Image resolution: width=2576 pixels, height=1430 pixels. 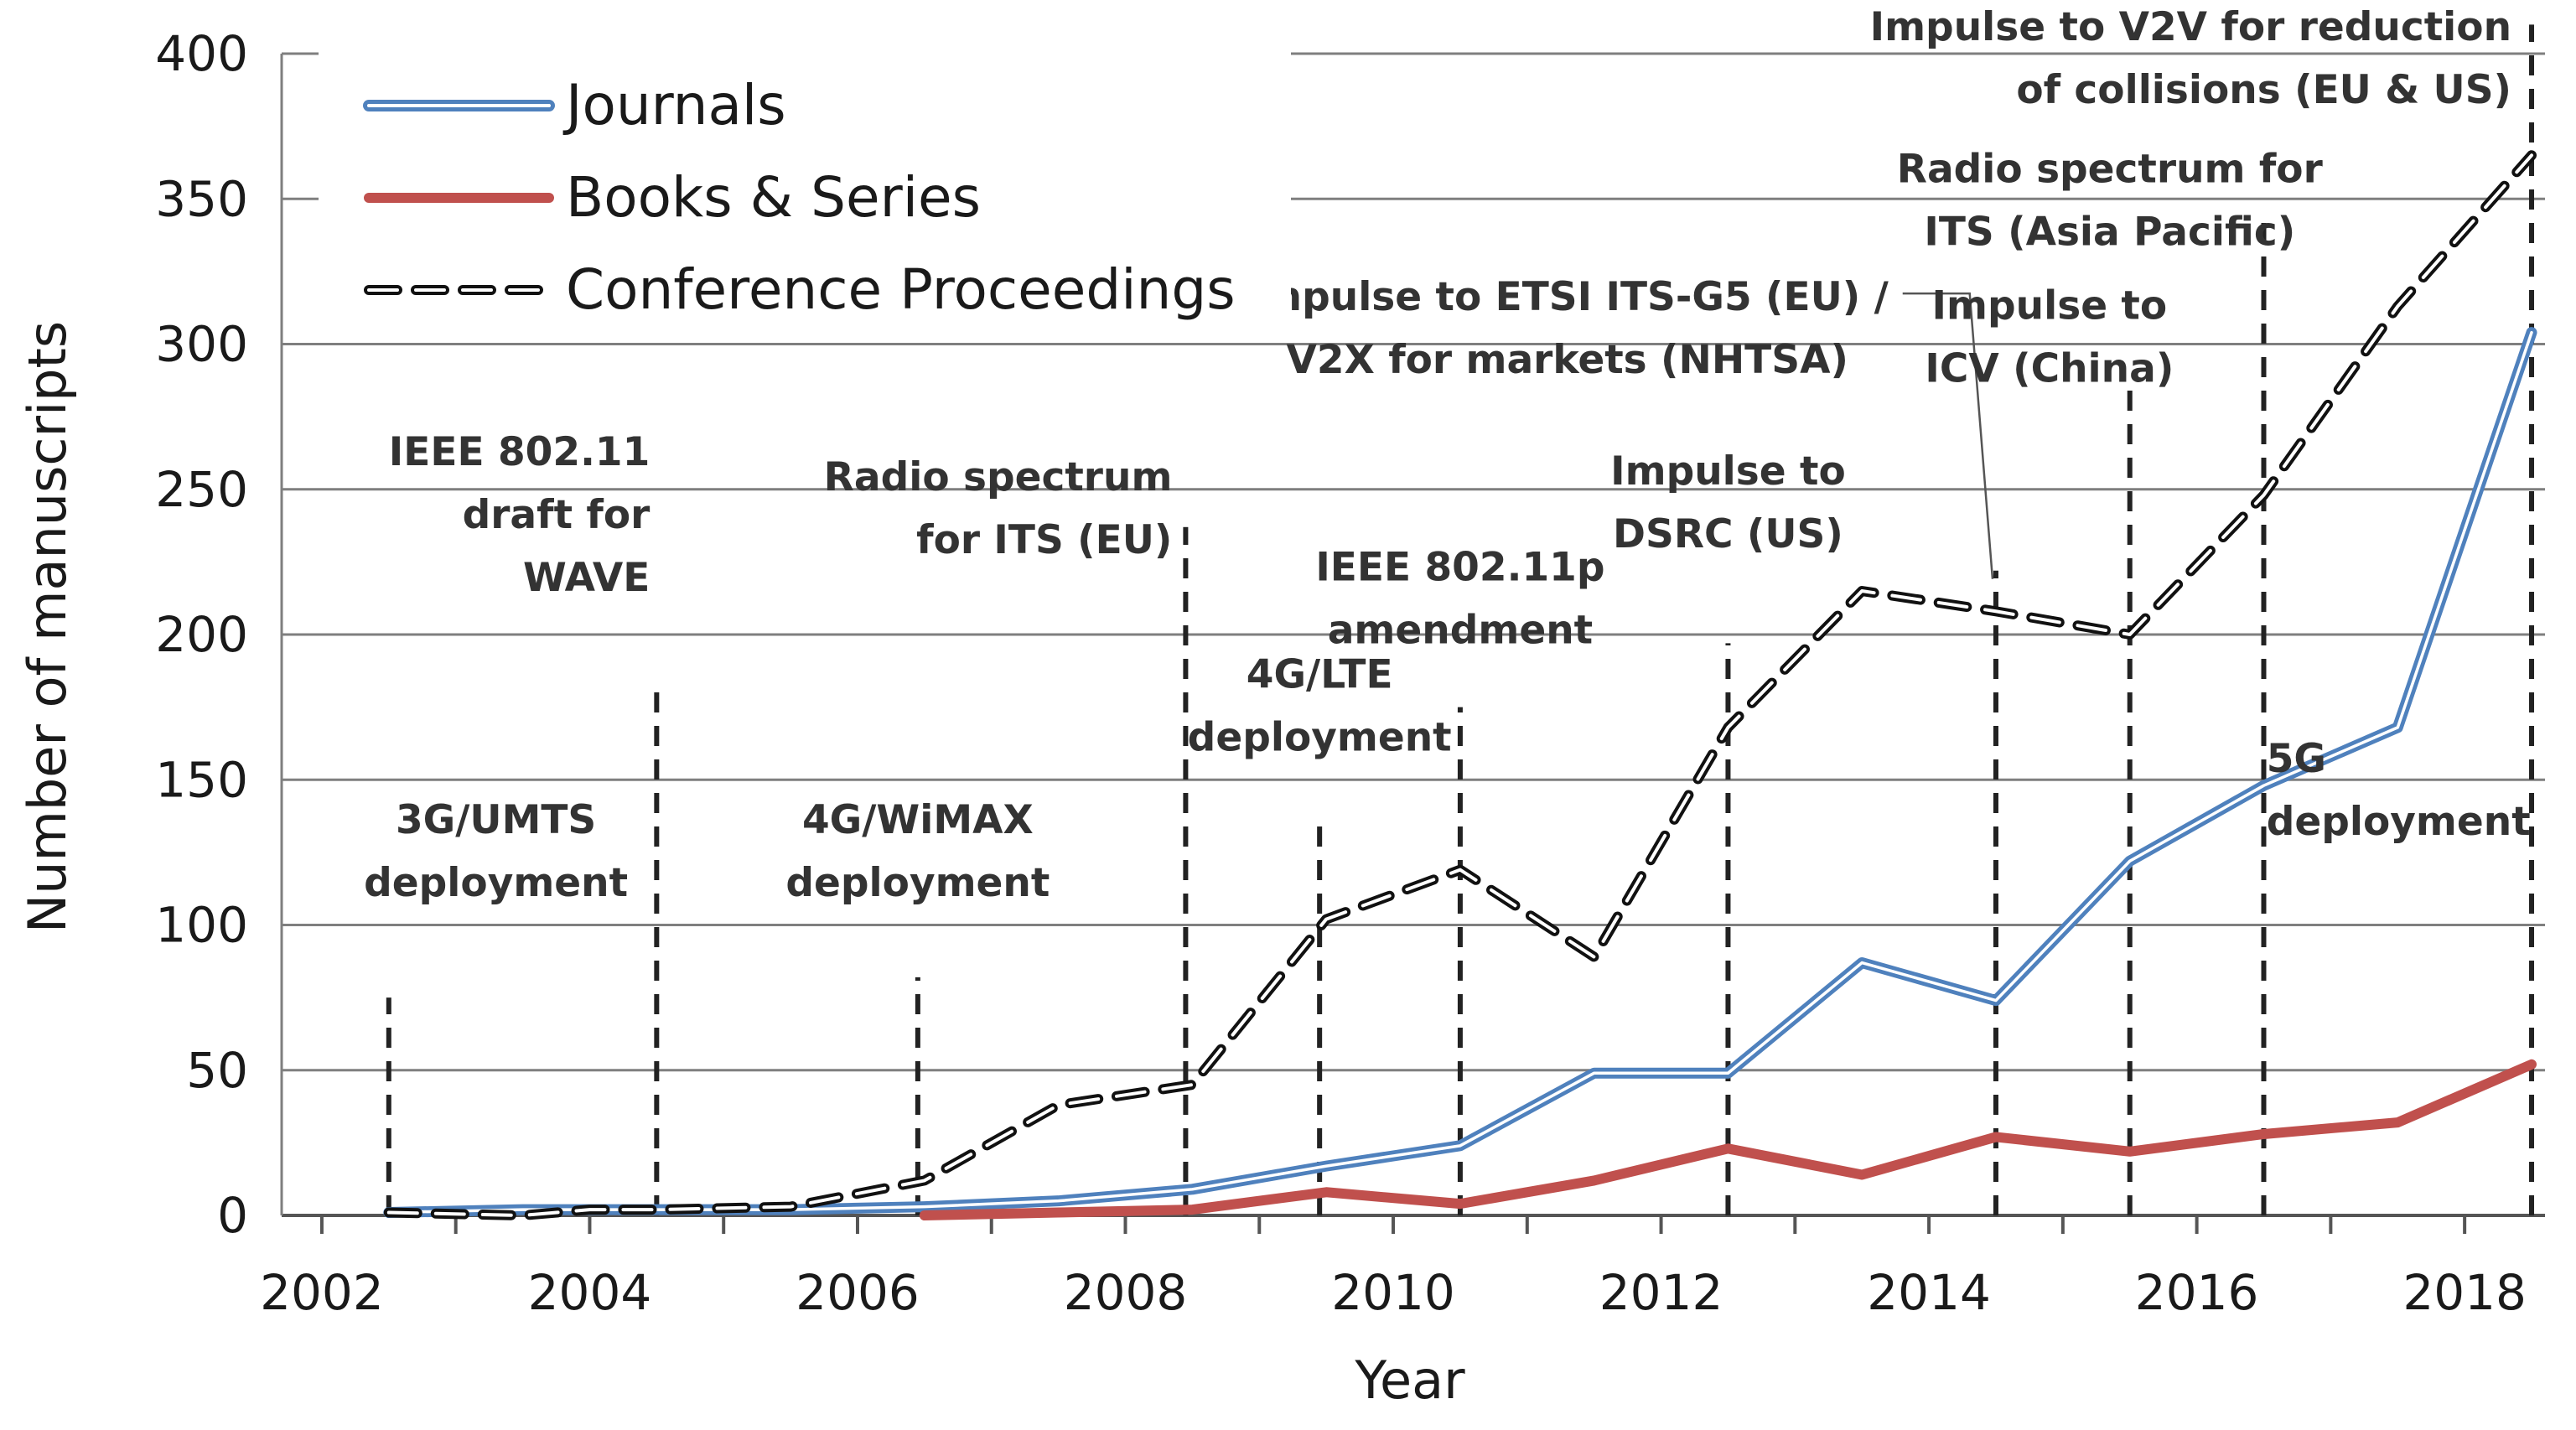 I want to click on event-label: 3G/UMTS, so click(x=496, y=820).